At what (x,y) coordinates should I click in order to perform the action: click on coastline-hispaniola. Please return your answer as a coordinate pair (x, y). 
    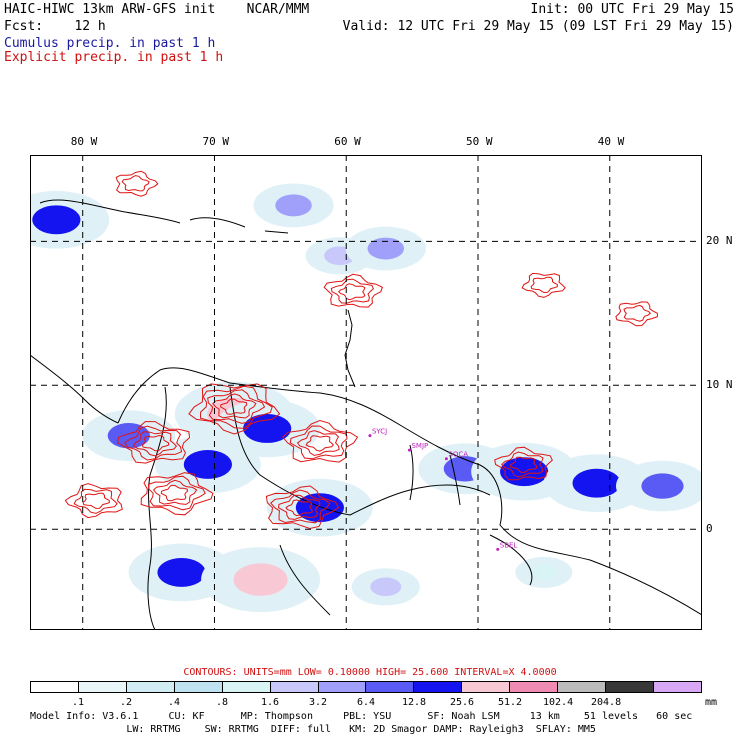
    Looking at the image, I should click on (217, 222).